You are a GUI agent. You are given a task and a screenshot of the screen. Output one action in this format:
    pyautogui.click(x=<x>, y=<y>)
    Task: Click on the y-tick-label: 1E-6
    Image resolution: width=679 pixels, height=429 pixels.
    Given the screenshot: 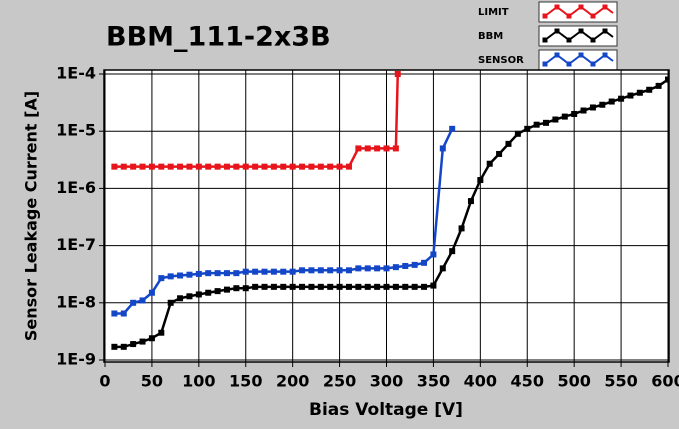 What is the action you would take?
    pyautogui.click(x=76, y=187)
    